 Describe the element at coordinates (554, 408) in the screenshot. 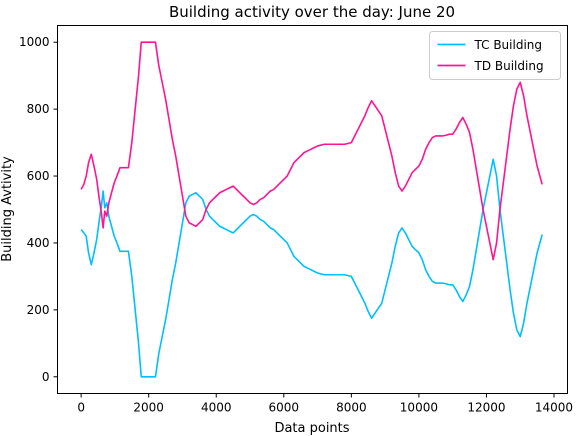

I see `x-tick-label-7: 14000` at that location.